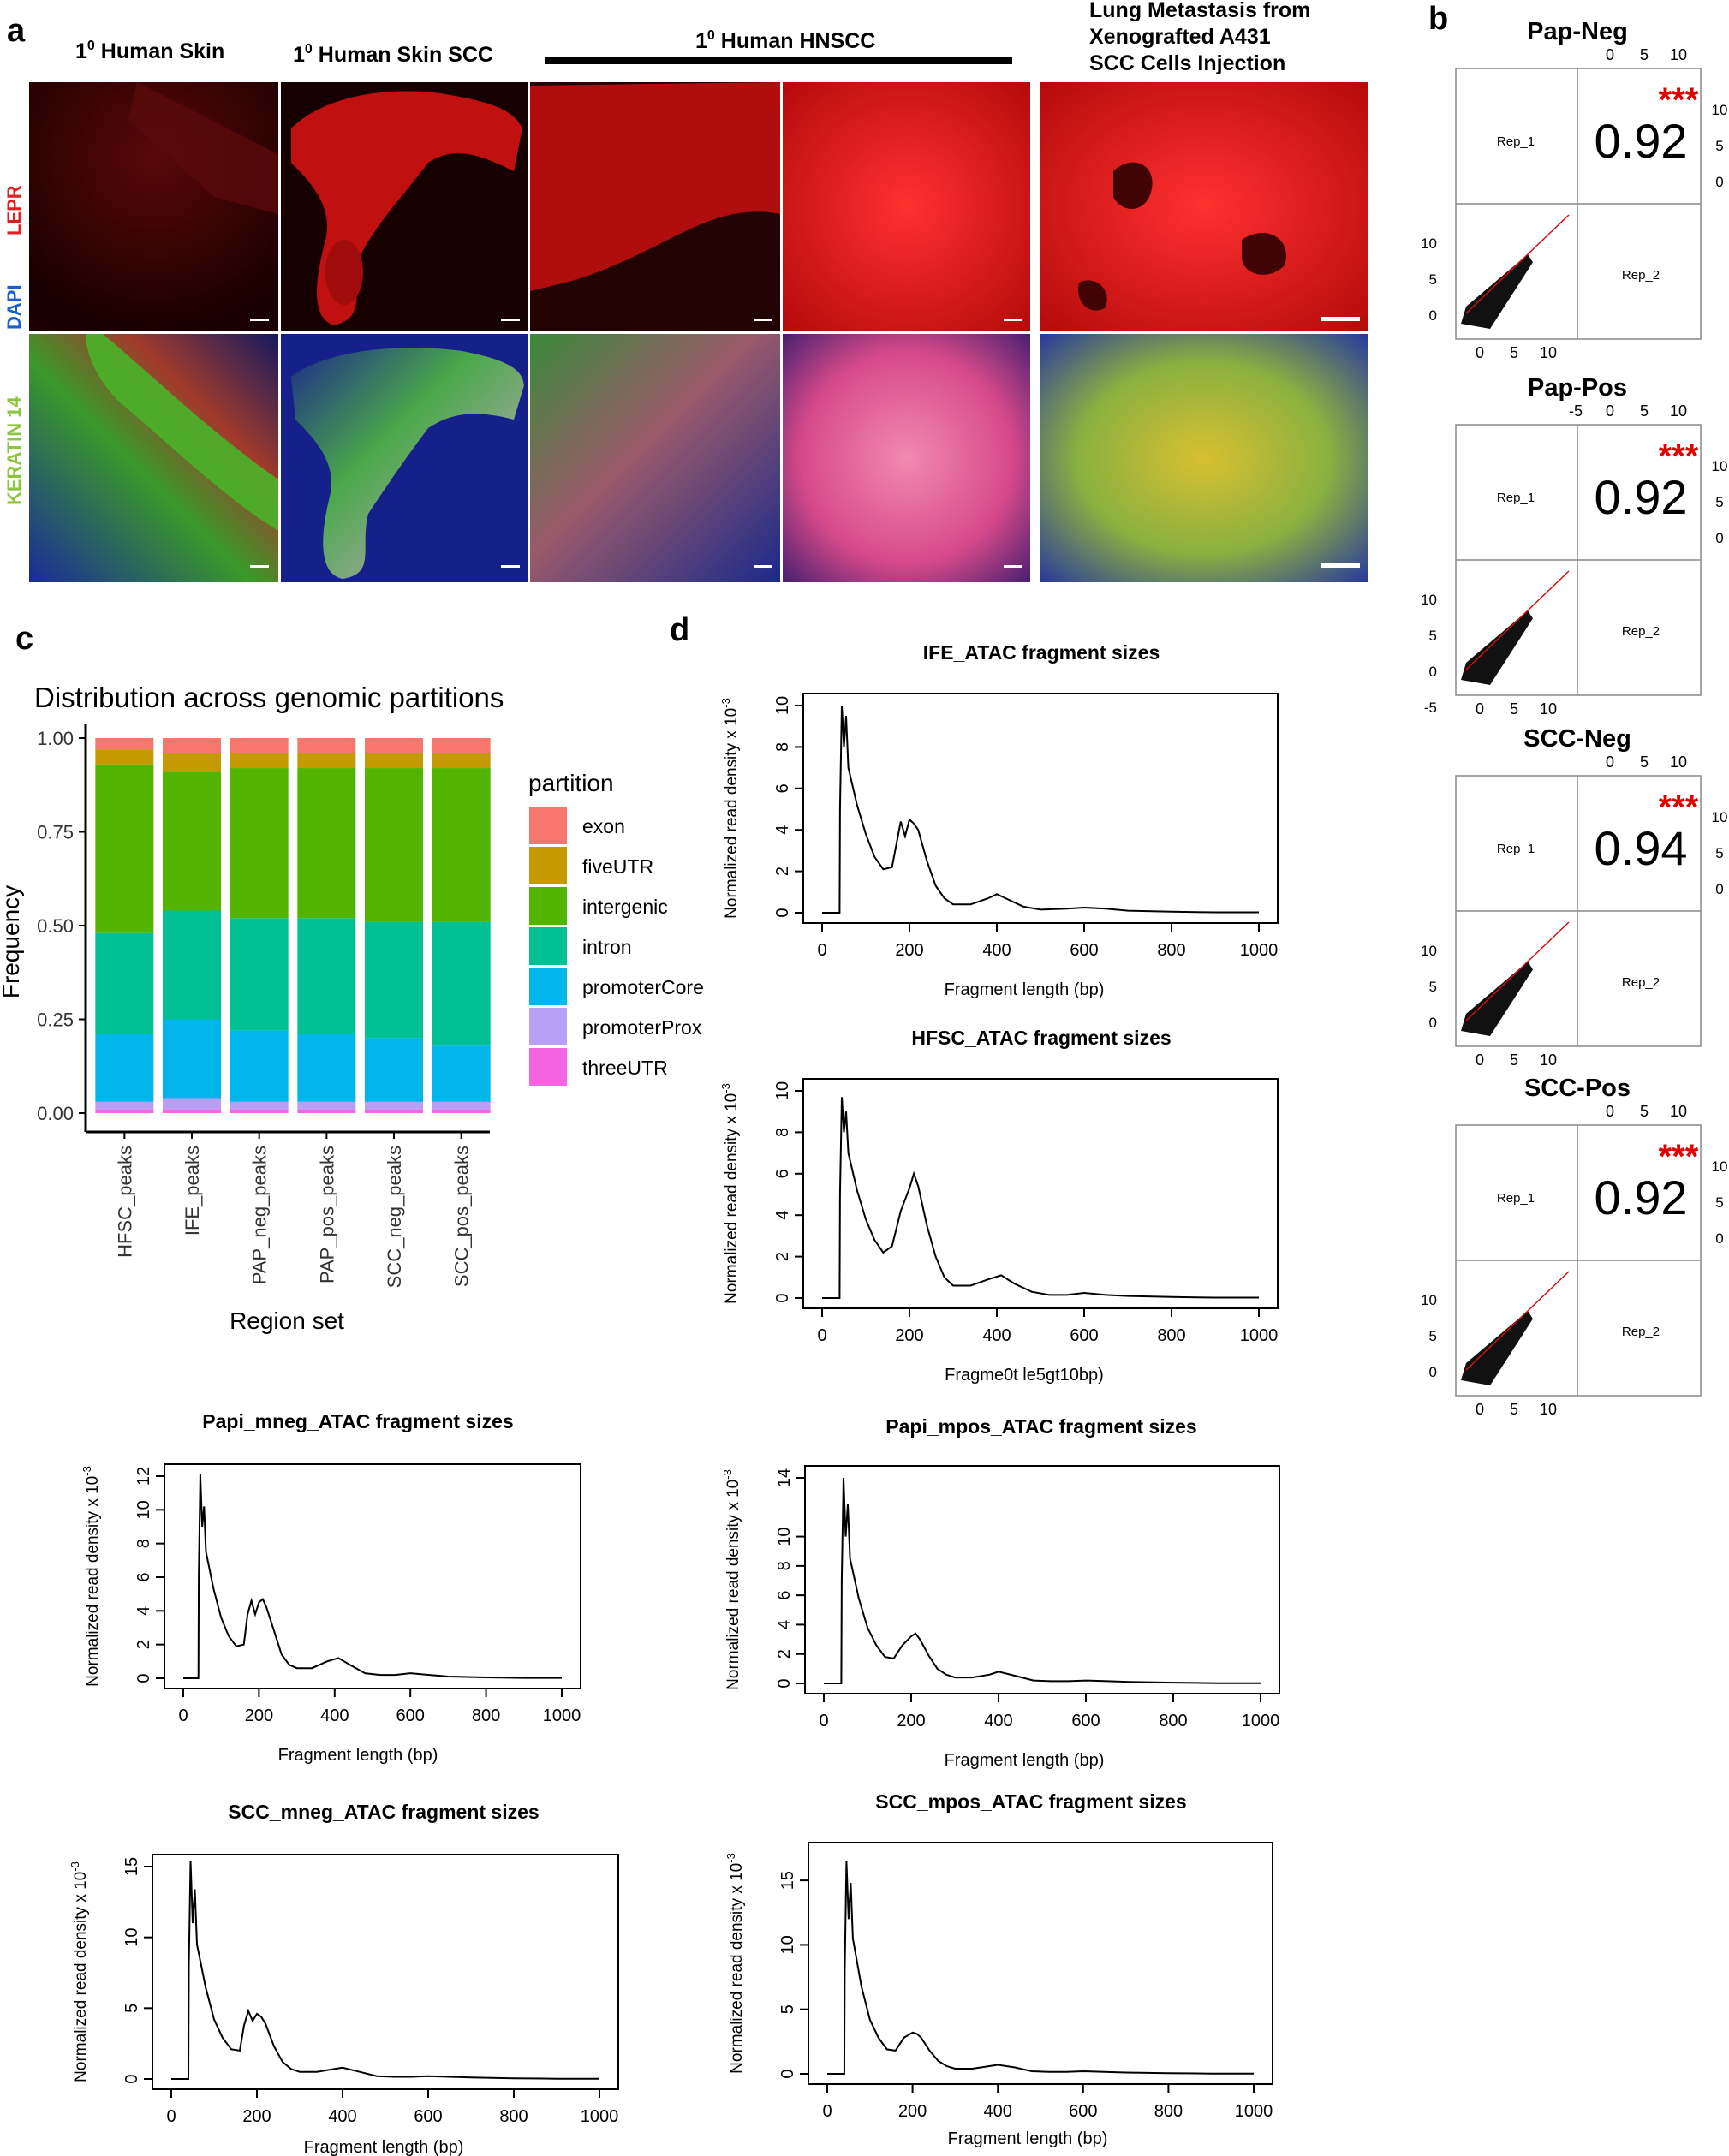 This screenshot has height=2156, width=1729. I want to click on legend-title: partition, so click(571, 783).